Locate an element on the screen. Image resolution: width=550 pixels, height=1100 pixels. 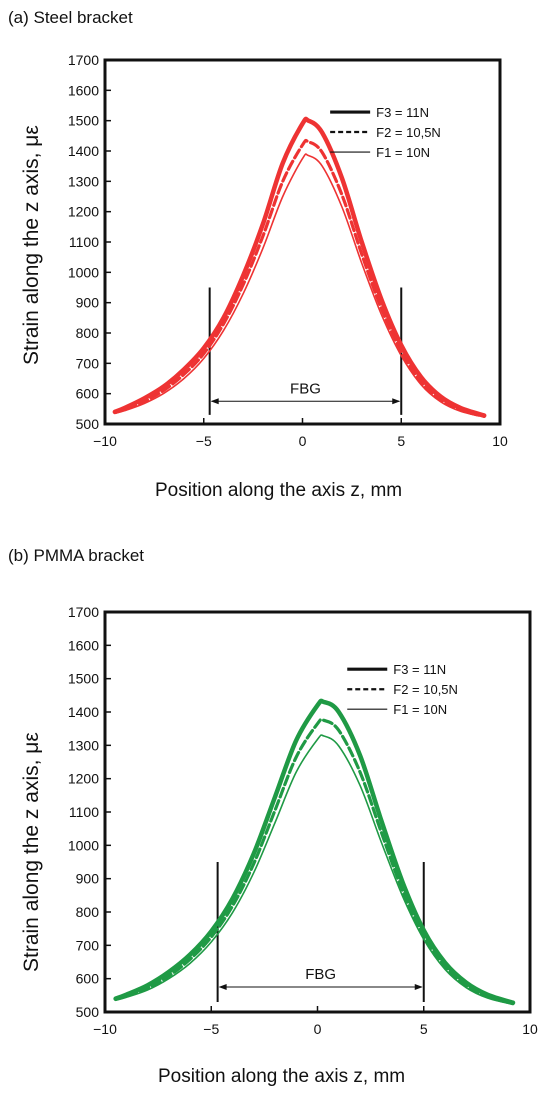
panel-title: (a) Steel bracket is located at coordinates (70, 17).